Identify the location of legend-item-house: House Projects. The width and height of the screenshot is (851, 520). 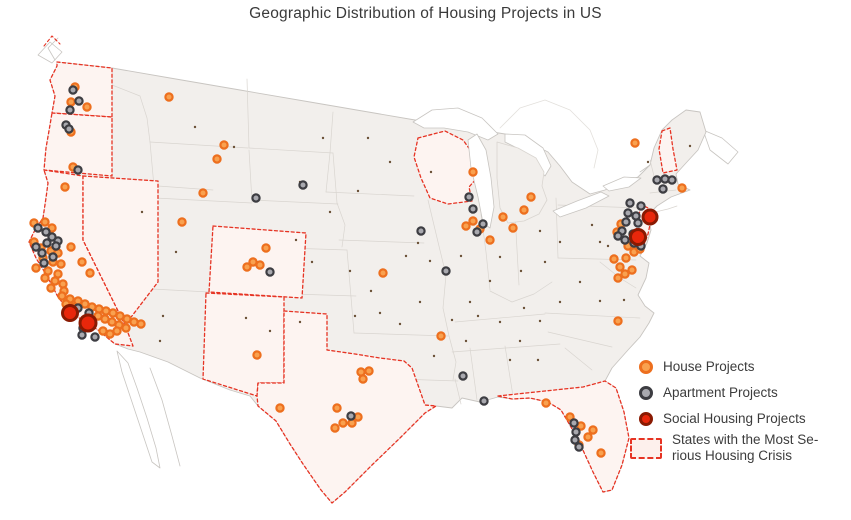
(737, 367).